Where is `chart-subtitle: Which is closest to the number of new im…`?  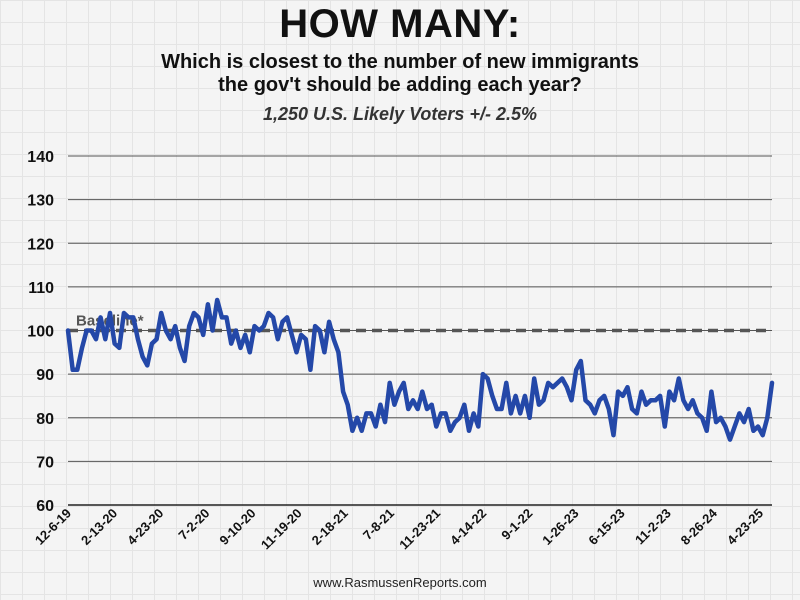 chart-subtitle: Which is closest to the number of new im… is located at coordinates (400, 74).